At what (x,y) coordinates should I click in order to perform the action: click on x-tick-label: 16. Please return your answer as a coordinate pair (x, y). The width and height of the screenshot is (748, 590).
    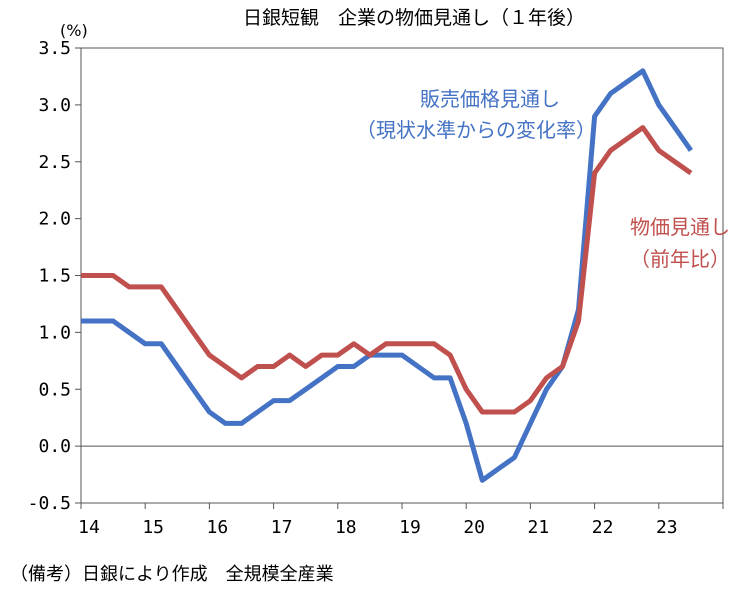
    Looking at the image, I should click on (218, 527).